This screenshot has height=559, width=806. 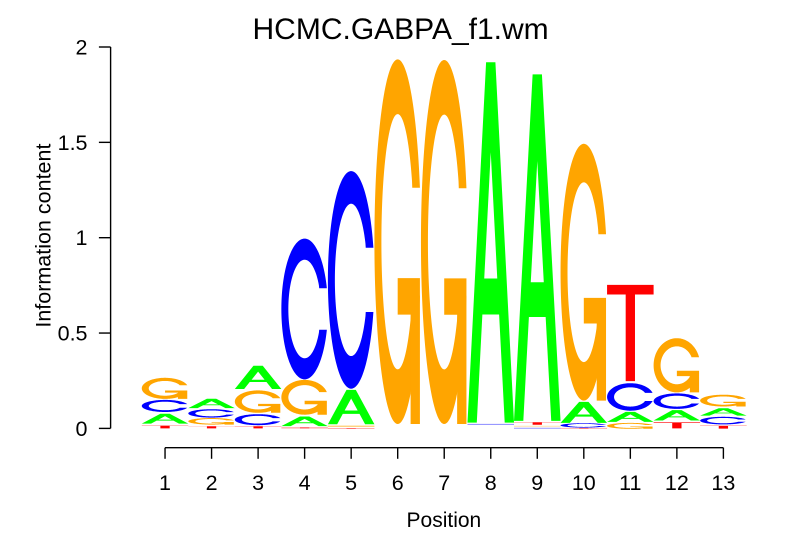 What do you see at coordinates (630, 483) in the screenshot?
I see `svg-text: 11` at bounding box center [630, 483].